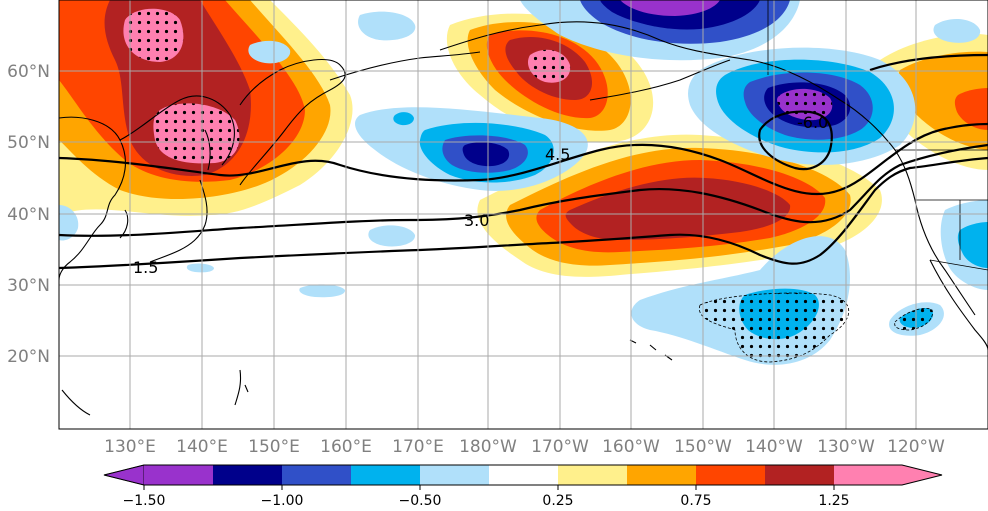 Image resolution: width=988 pixels, height=511 pixels. What do you see at coordinates (972, 245) in the screenshot?
I see `anomaly-region-california-mid` at bounding box center [972, 245].